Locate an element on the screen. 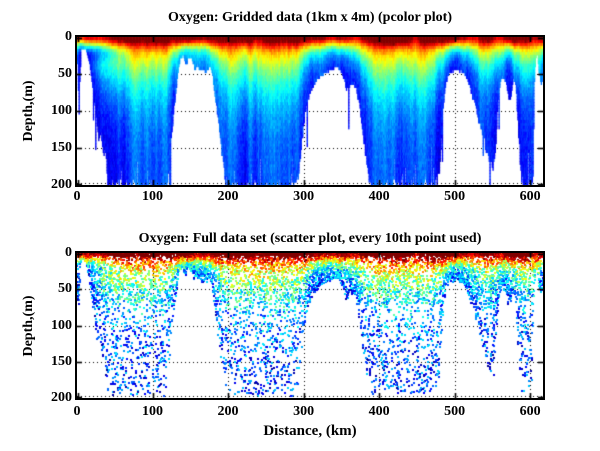 The height and width of the screenshot is (451, 600). scatter-y-tick-label: 0 is located at coordinates (68, 252).